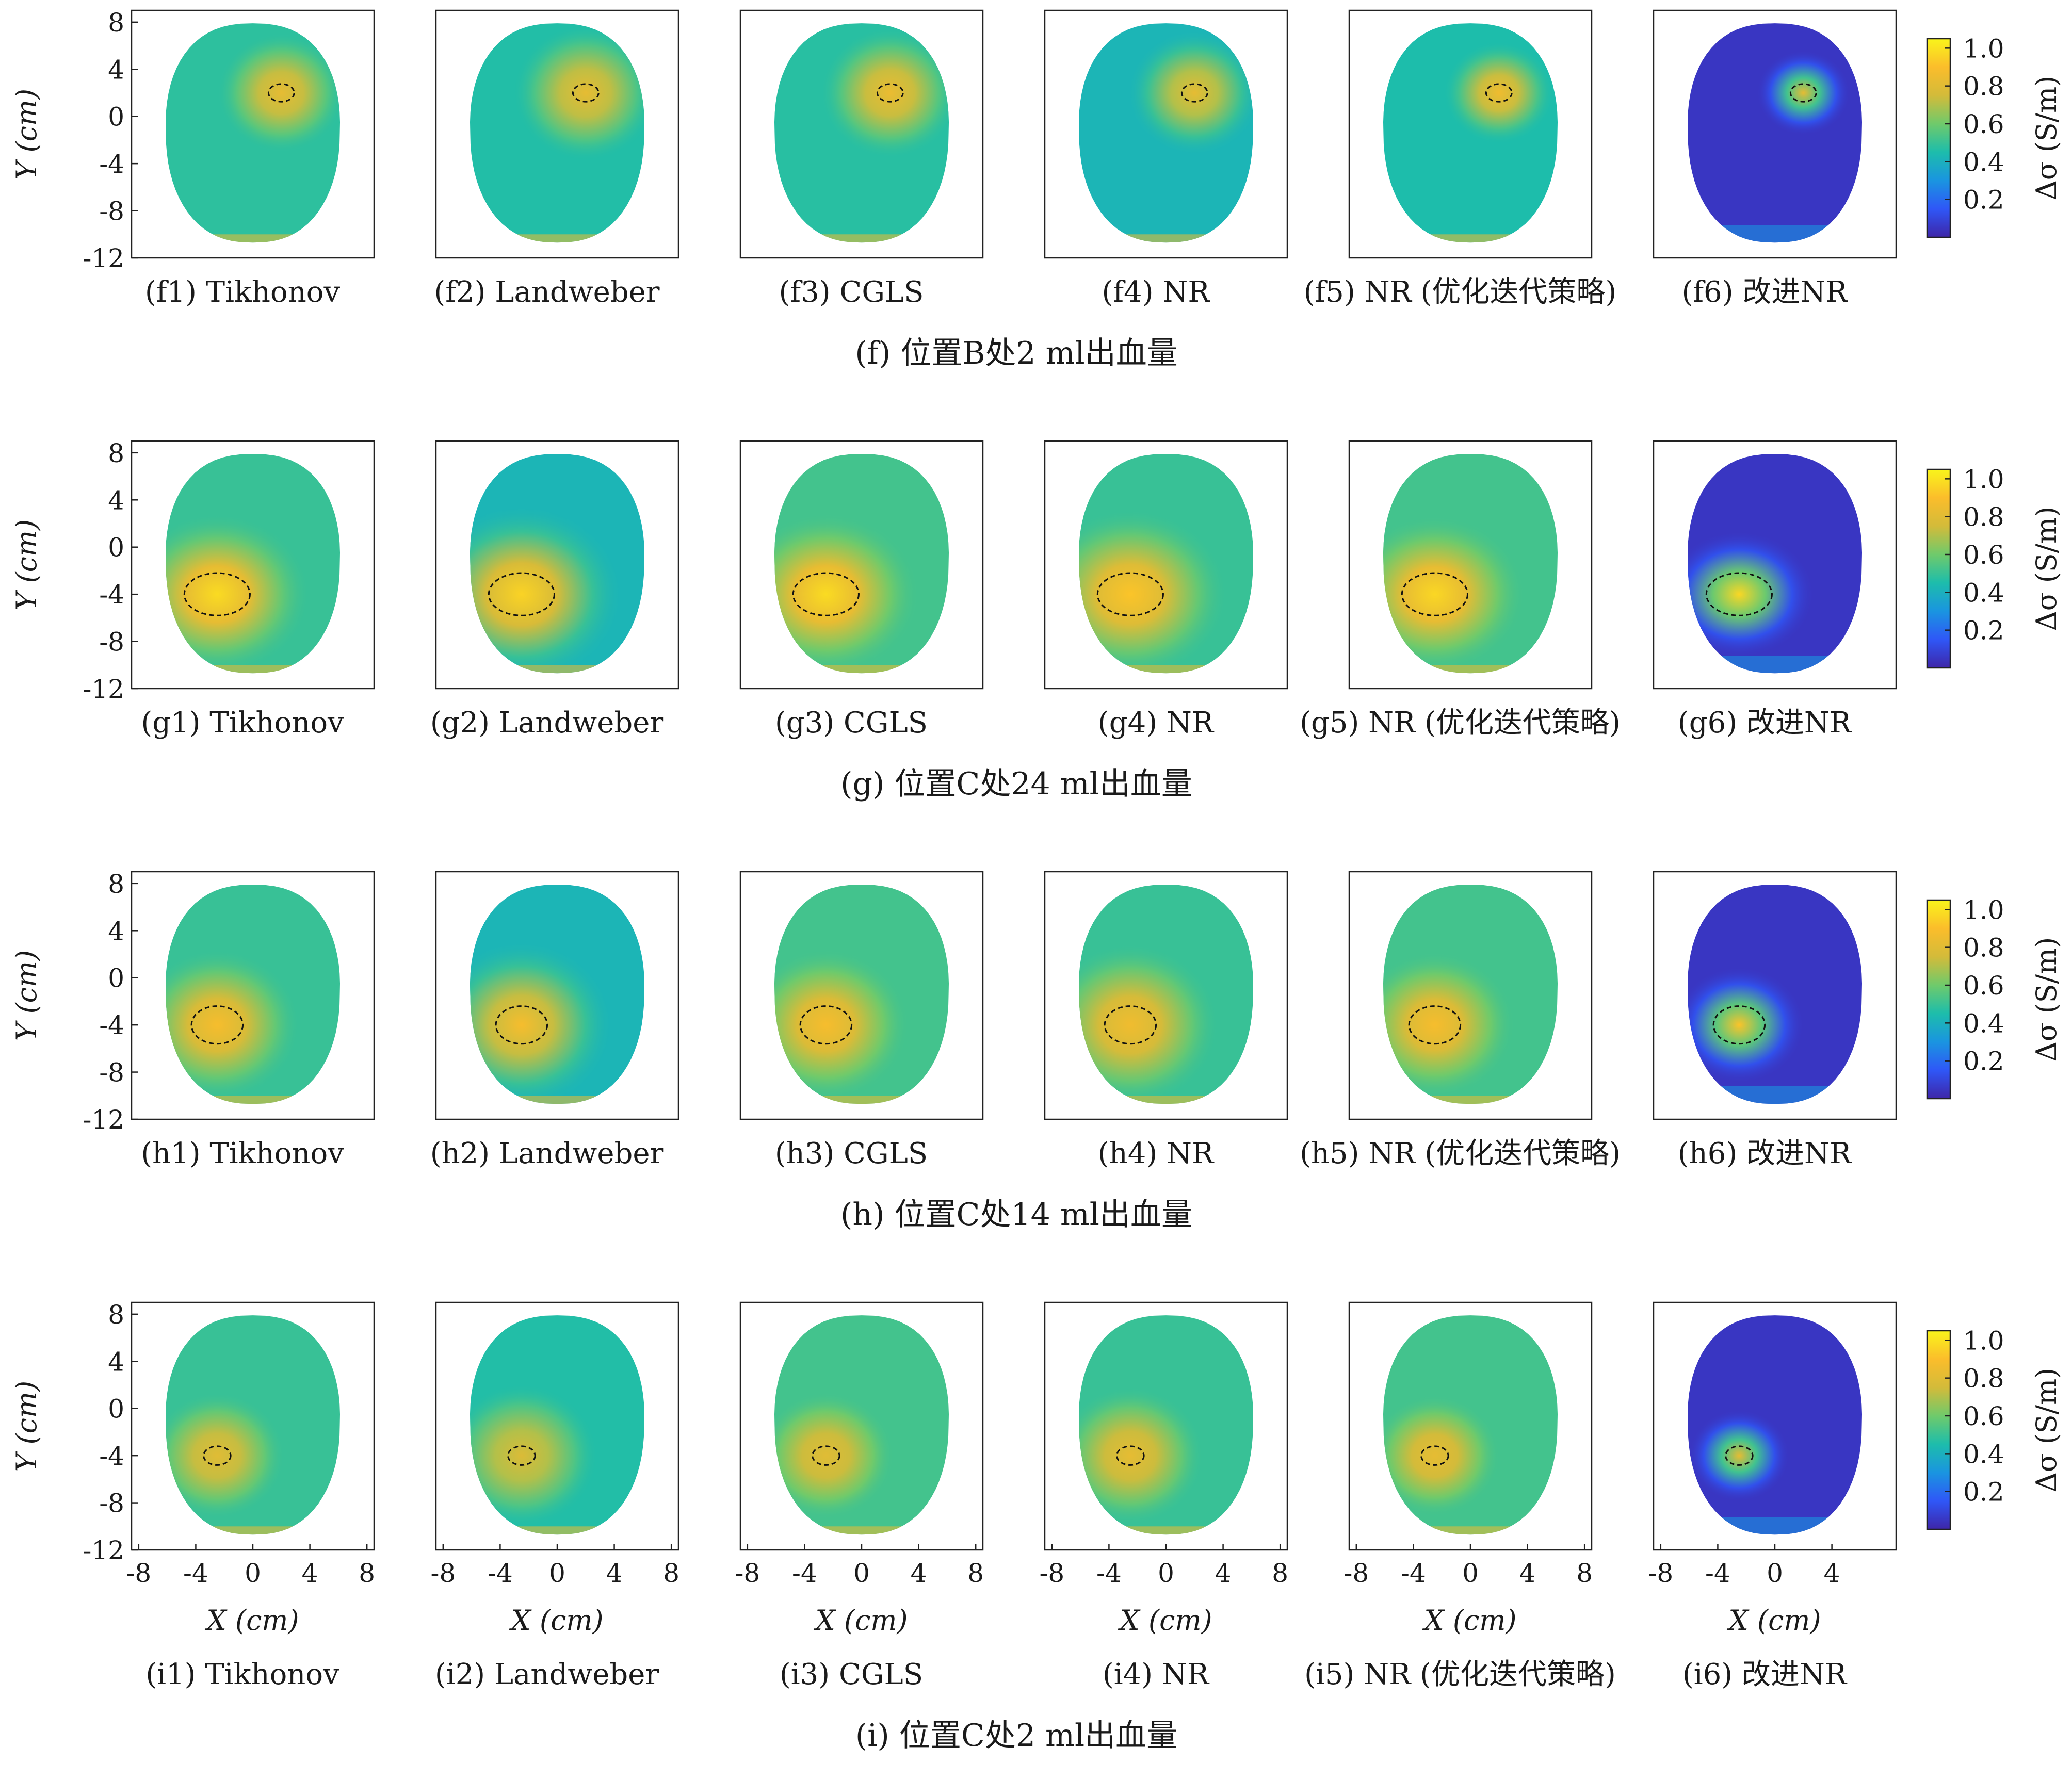  Describe the element at coordinates (1983, 87) in the screenshot. I see `colorbar-tick-label: 0.8` at that location.